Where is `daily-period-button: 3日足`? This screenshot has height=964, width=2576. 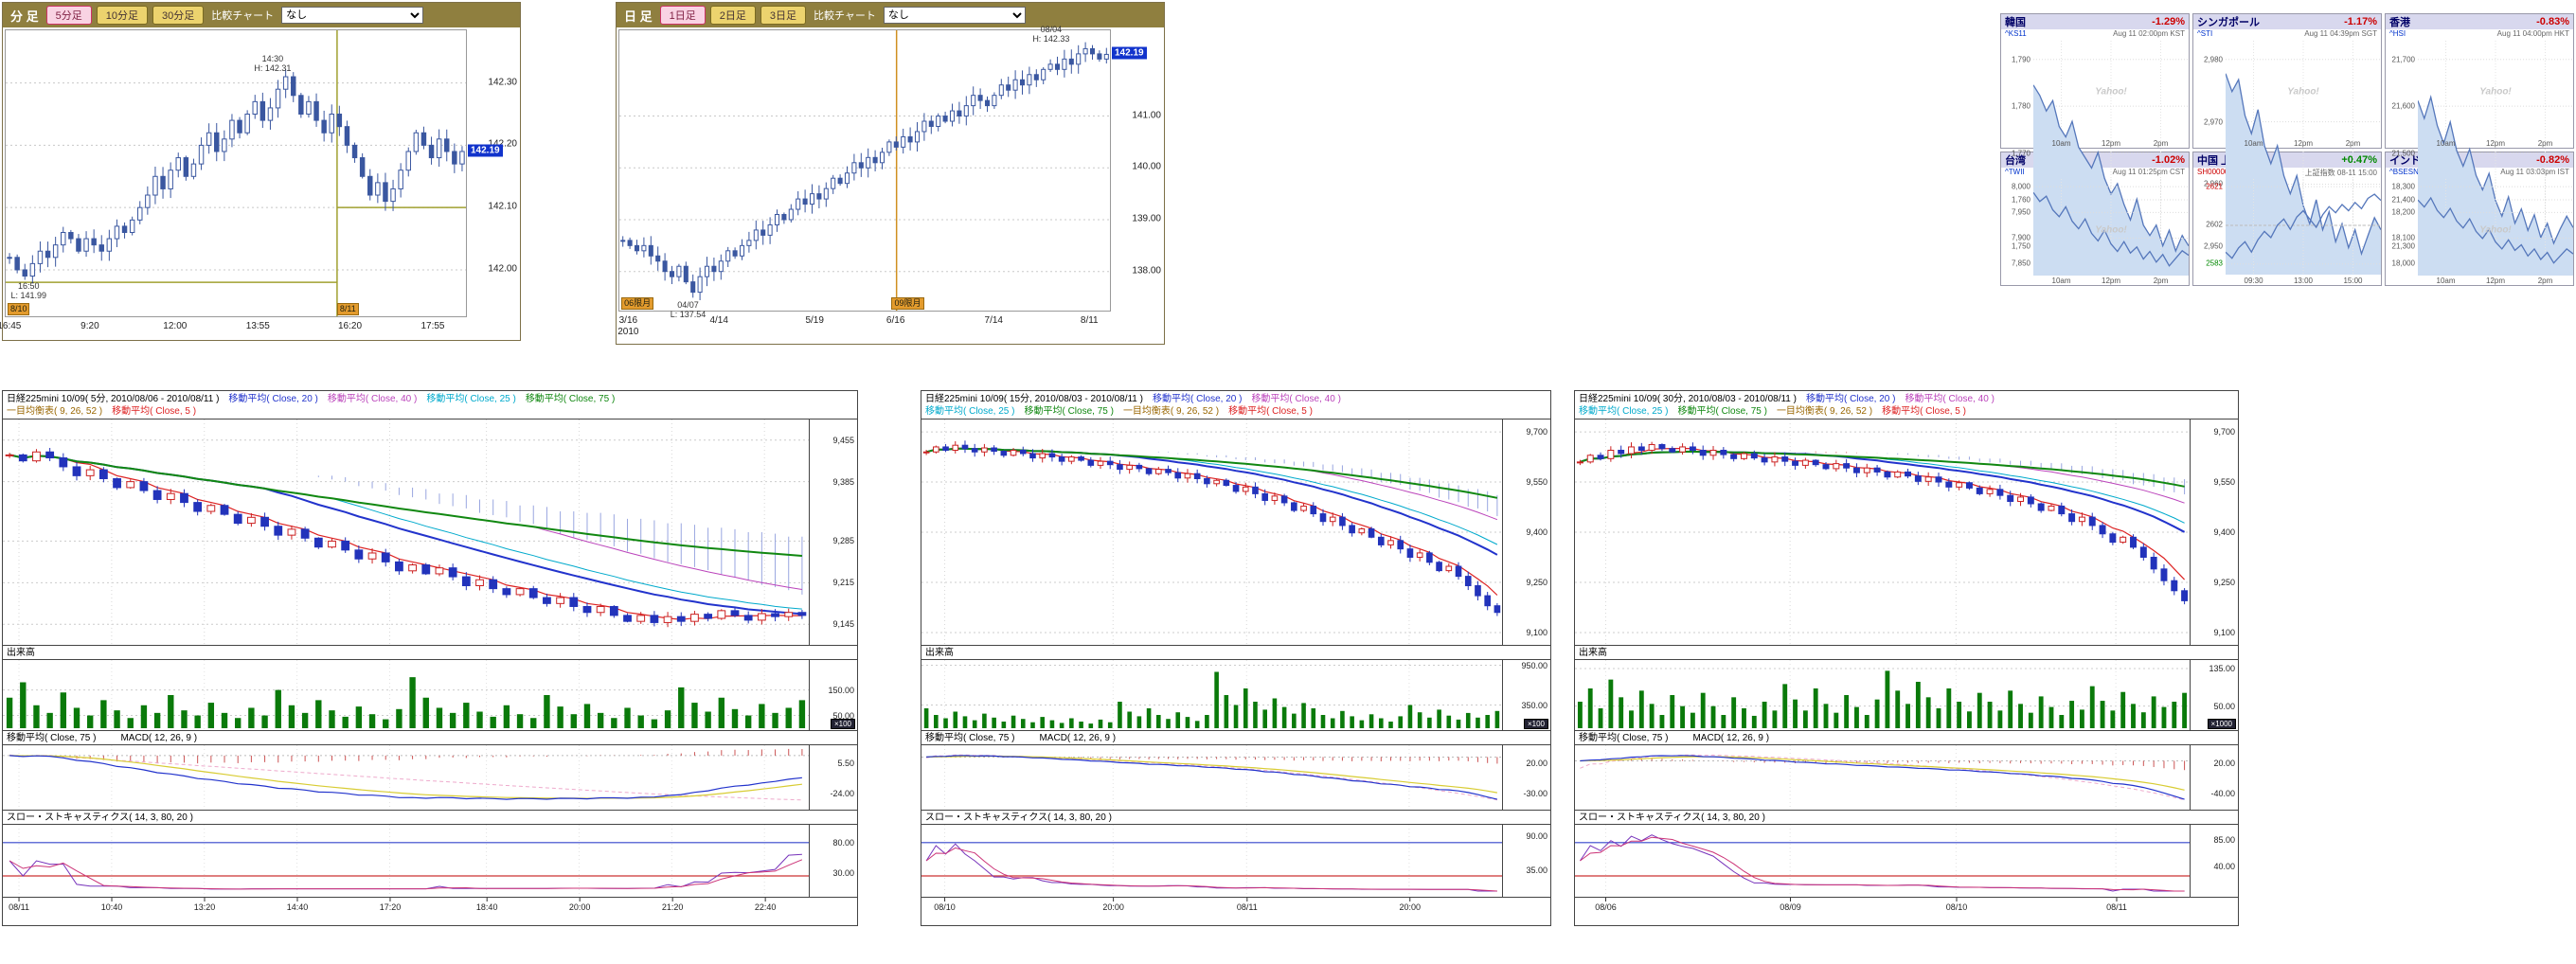
daily-period-button: 3日足 is located at coordinates (783, 16).